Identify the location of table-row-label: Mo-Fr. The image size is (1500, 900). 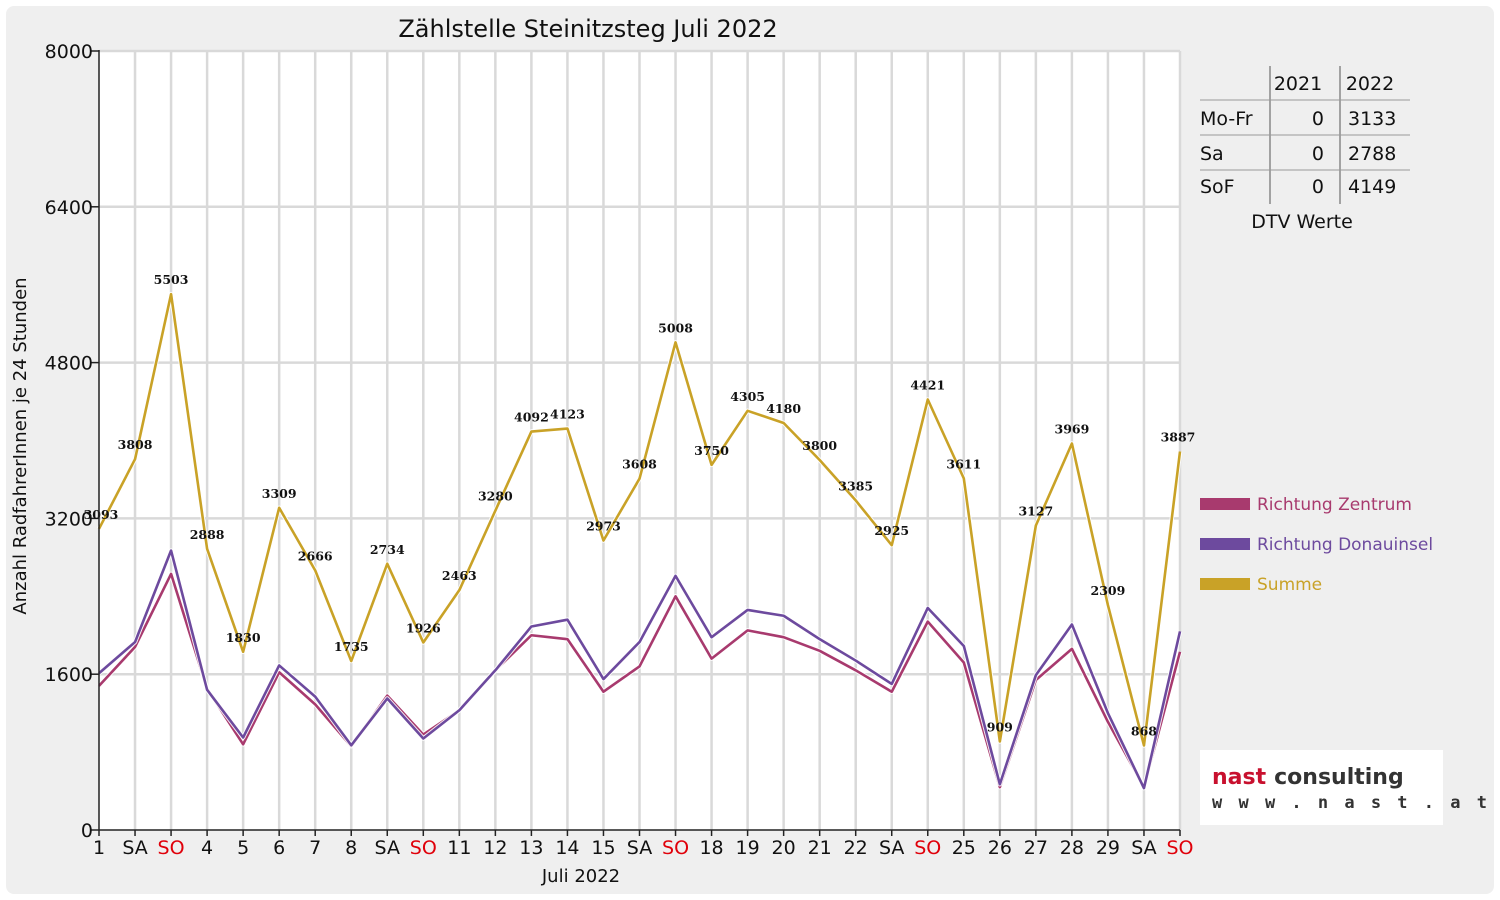
(1226, 119).